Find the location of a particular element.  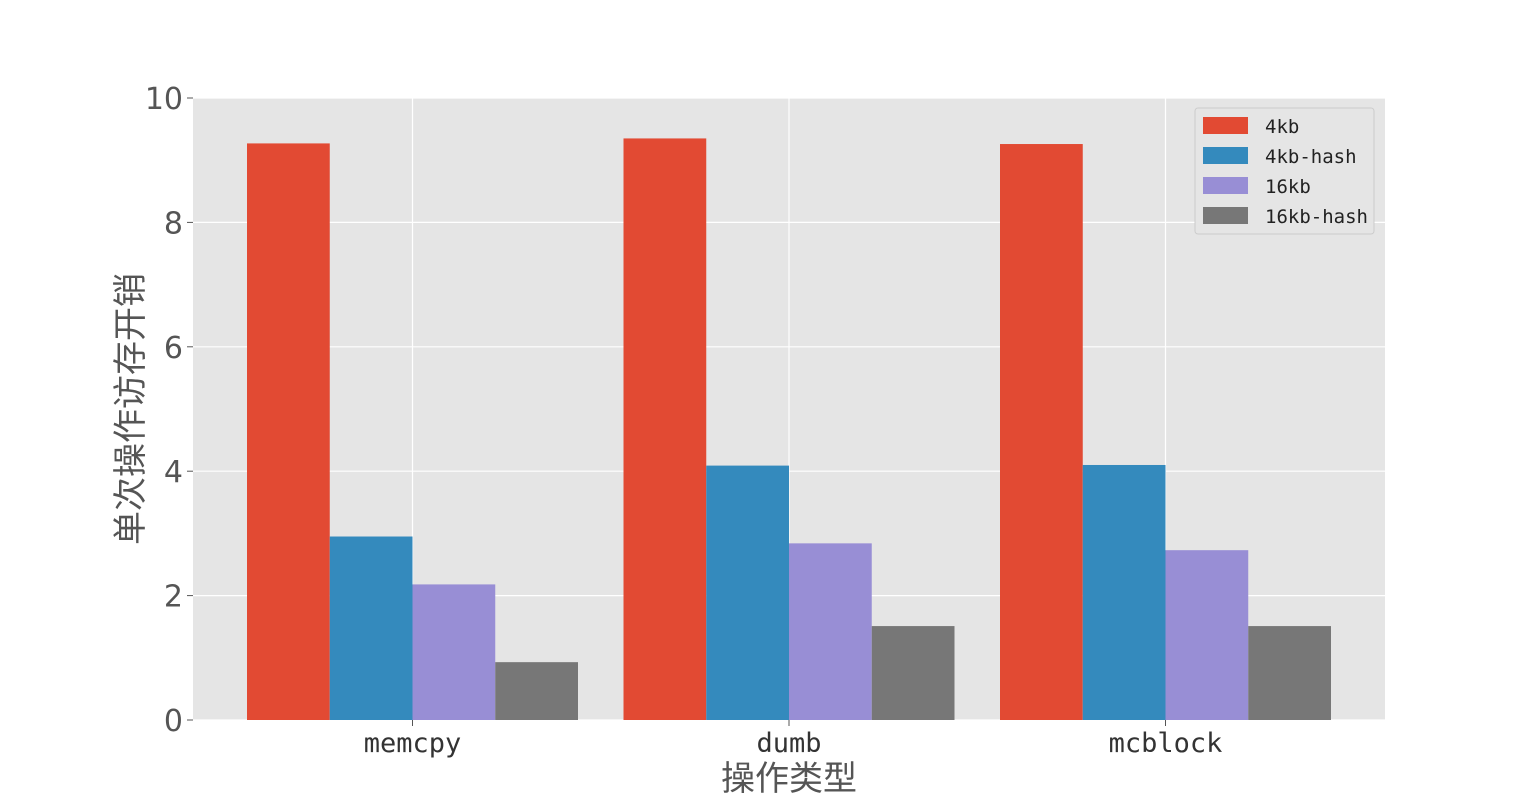

legend-label-4kb-hash: 4kb-hash is located at coordinates (1311, 157).